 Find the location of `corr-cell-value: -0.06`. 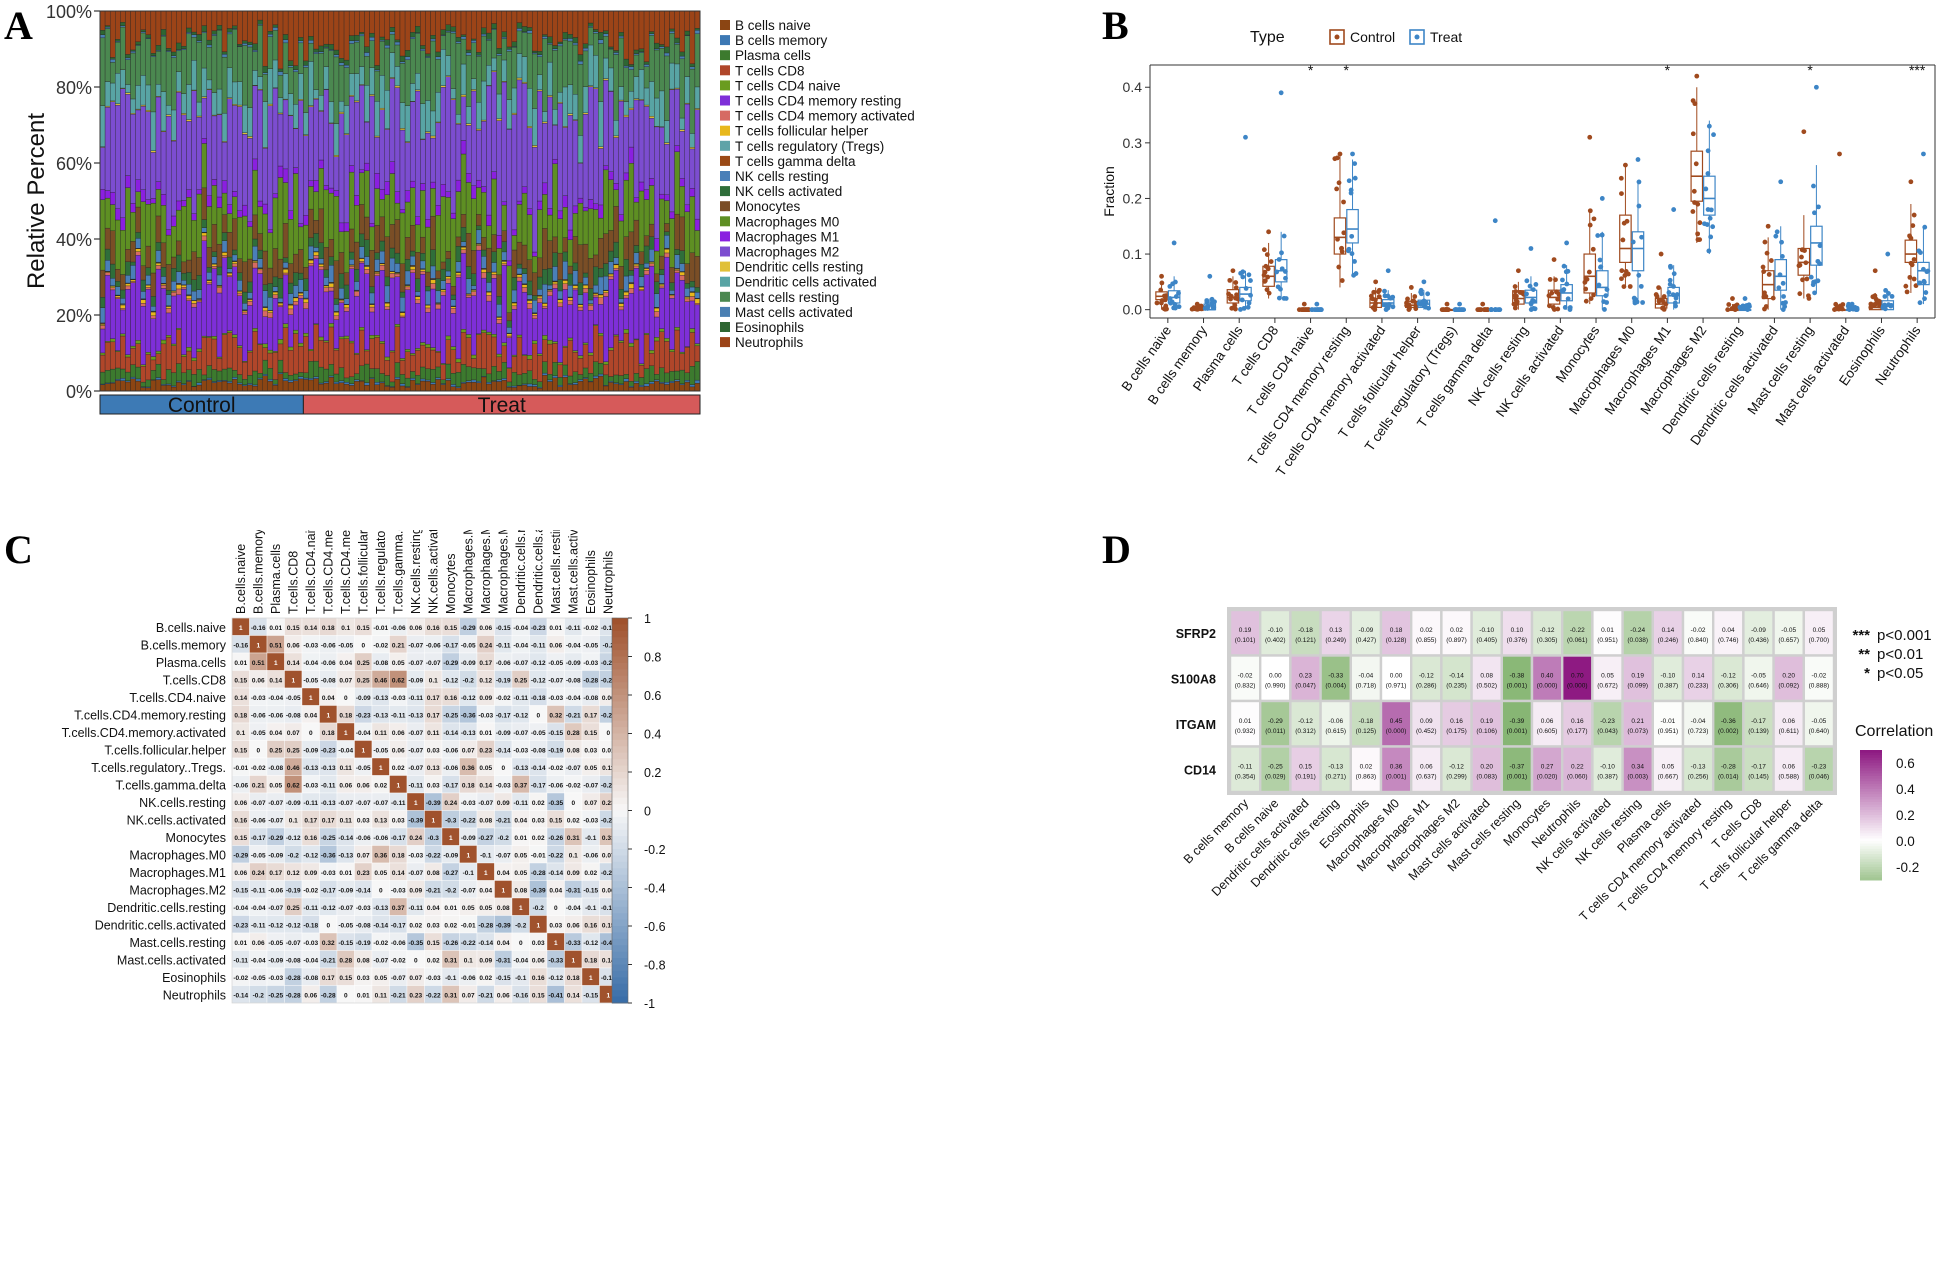

corr-cell-value: -0.06 is located at coordinates (450, 768).